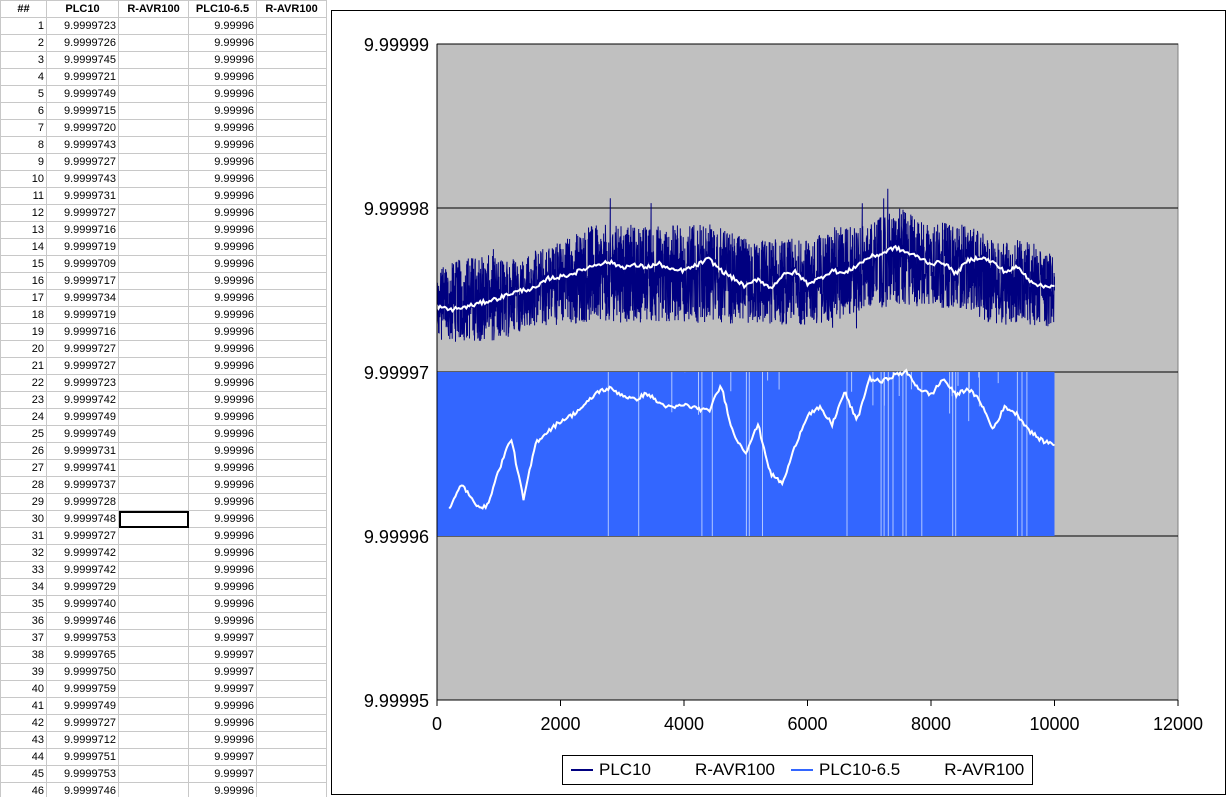 This screenshot has width=1227, height=797. Describe the element at coordinates (23, 485) in the screenshot. I see `row-number: 28` at that location.